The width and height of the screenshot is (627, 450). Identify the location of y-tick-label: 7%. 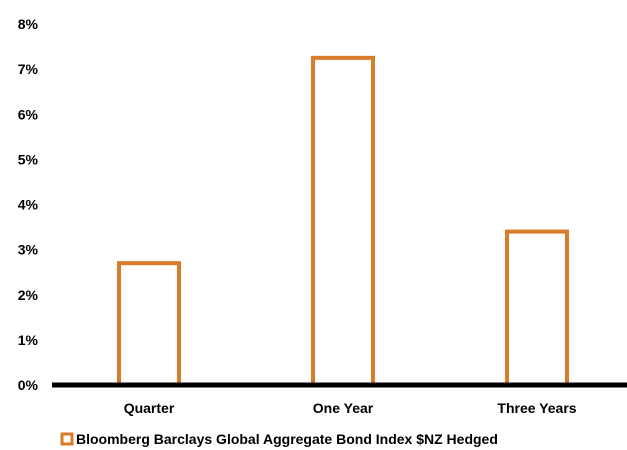
(28, 69).